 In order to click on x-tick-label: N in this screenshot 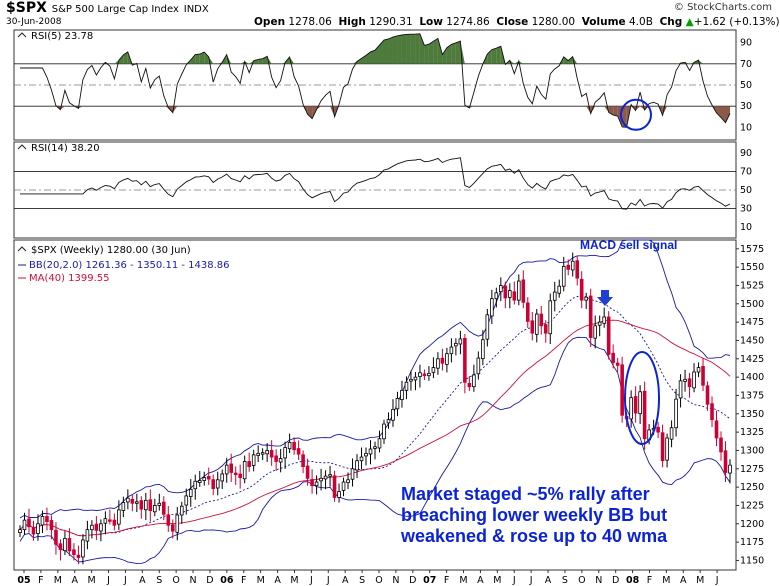, I will do `click(598, 580)`.